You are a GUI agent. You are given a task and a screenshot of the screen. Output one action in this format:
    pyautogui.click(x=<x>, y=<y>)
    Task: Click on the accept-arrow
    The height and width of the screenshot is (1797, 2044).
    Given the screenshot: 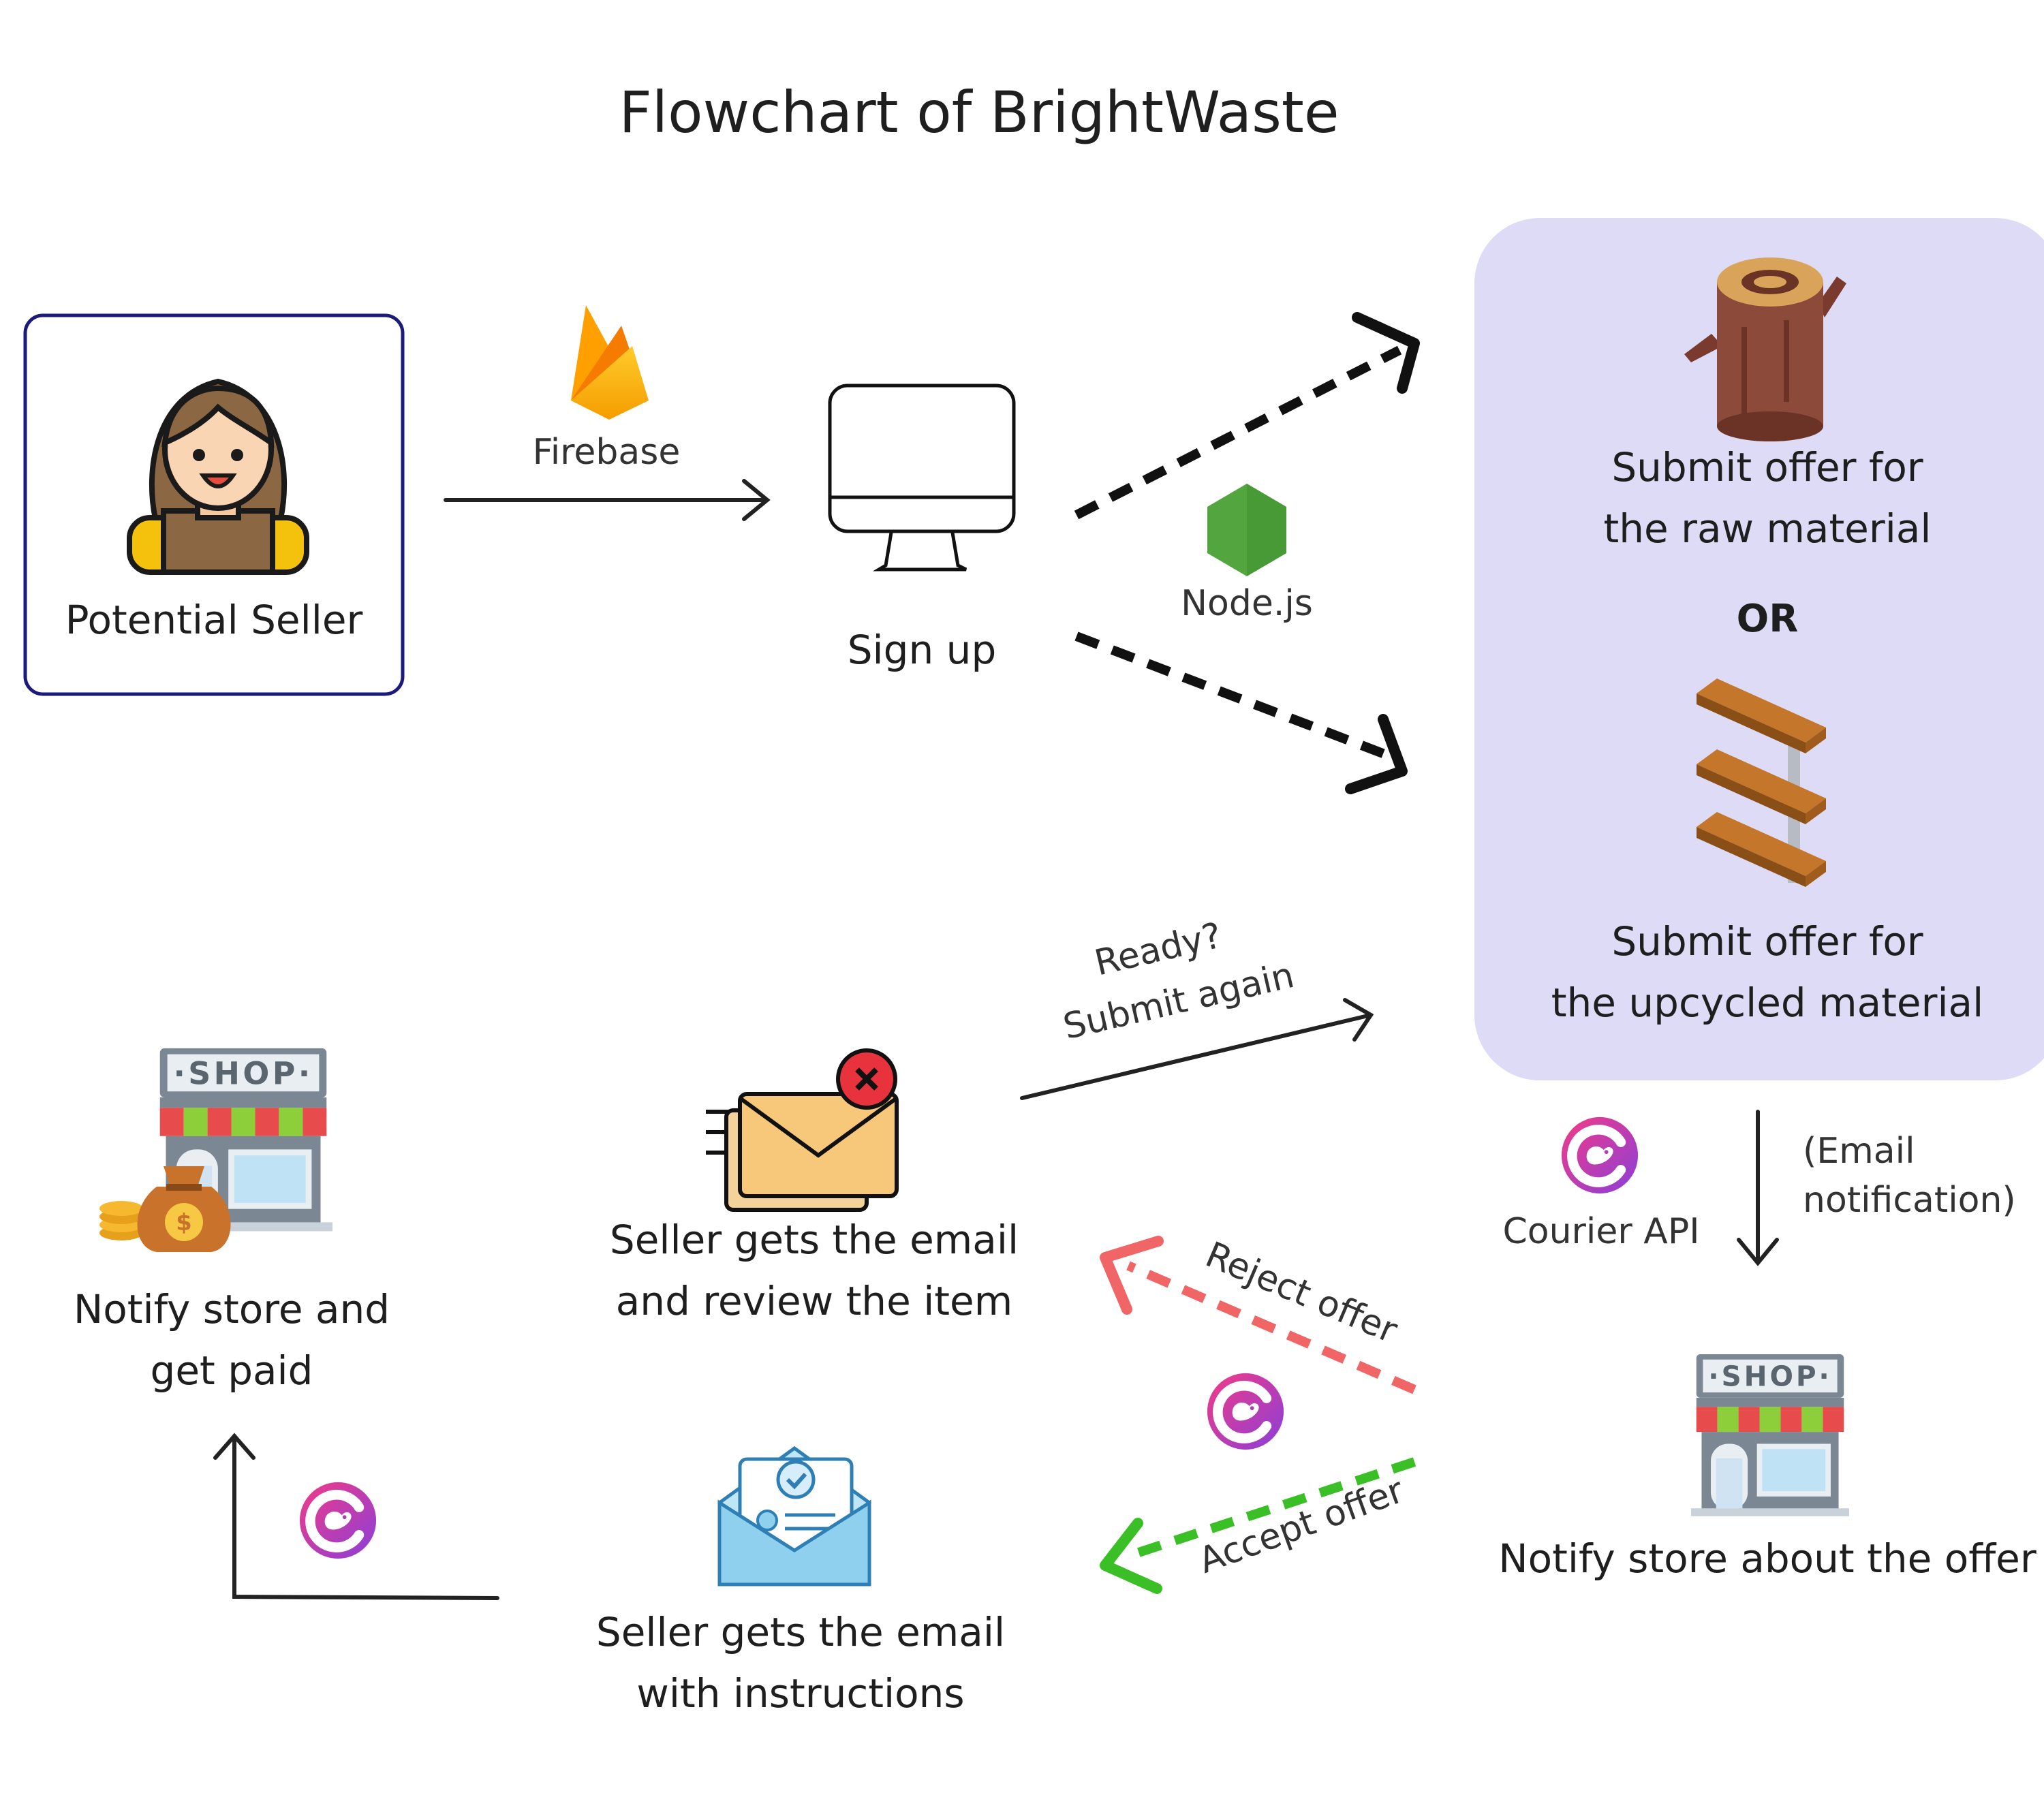 What is the action you would take?
    pyautogui.click(x=1258, y=1525)
    